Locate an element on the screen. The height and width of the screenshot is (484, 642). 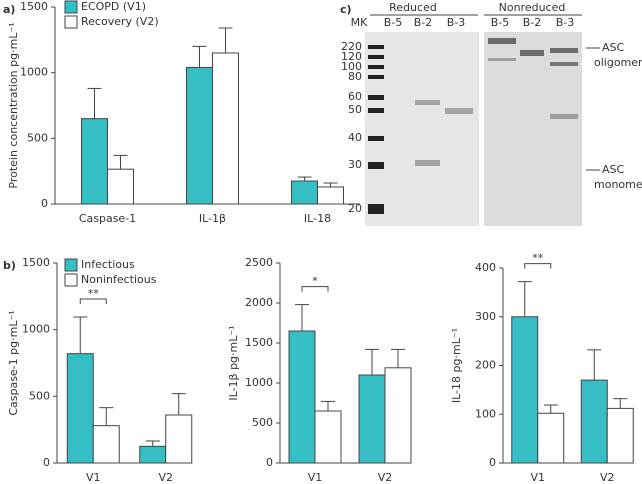
marker-label: 60 is located at coordinates (355, 96).